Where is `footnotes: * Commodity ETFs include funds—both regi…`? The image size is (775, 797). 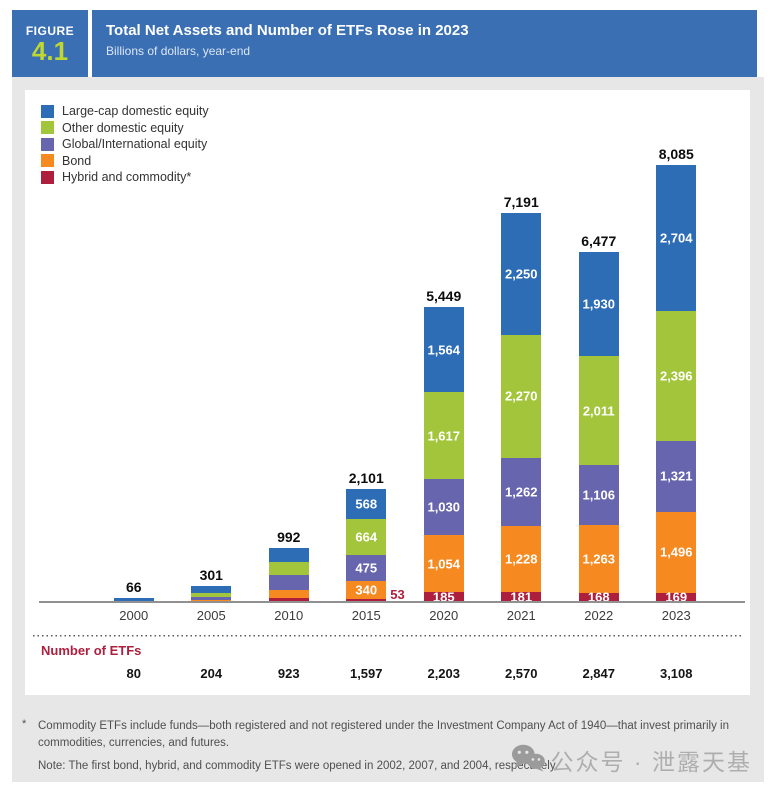
footnotes: * Commodity ETFs include funds—both regi… is located at coordinates (379, 746).